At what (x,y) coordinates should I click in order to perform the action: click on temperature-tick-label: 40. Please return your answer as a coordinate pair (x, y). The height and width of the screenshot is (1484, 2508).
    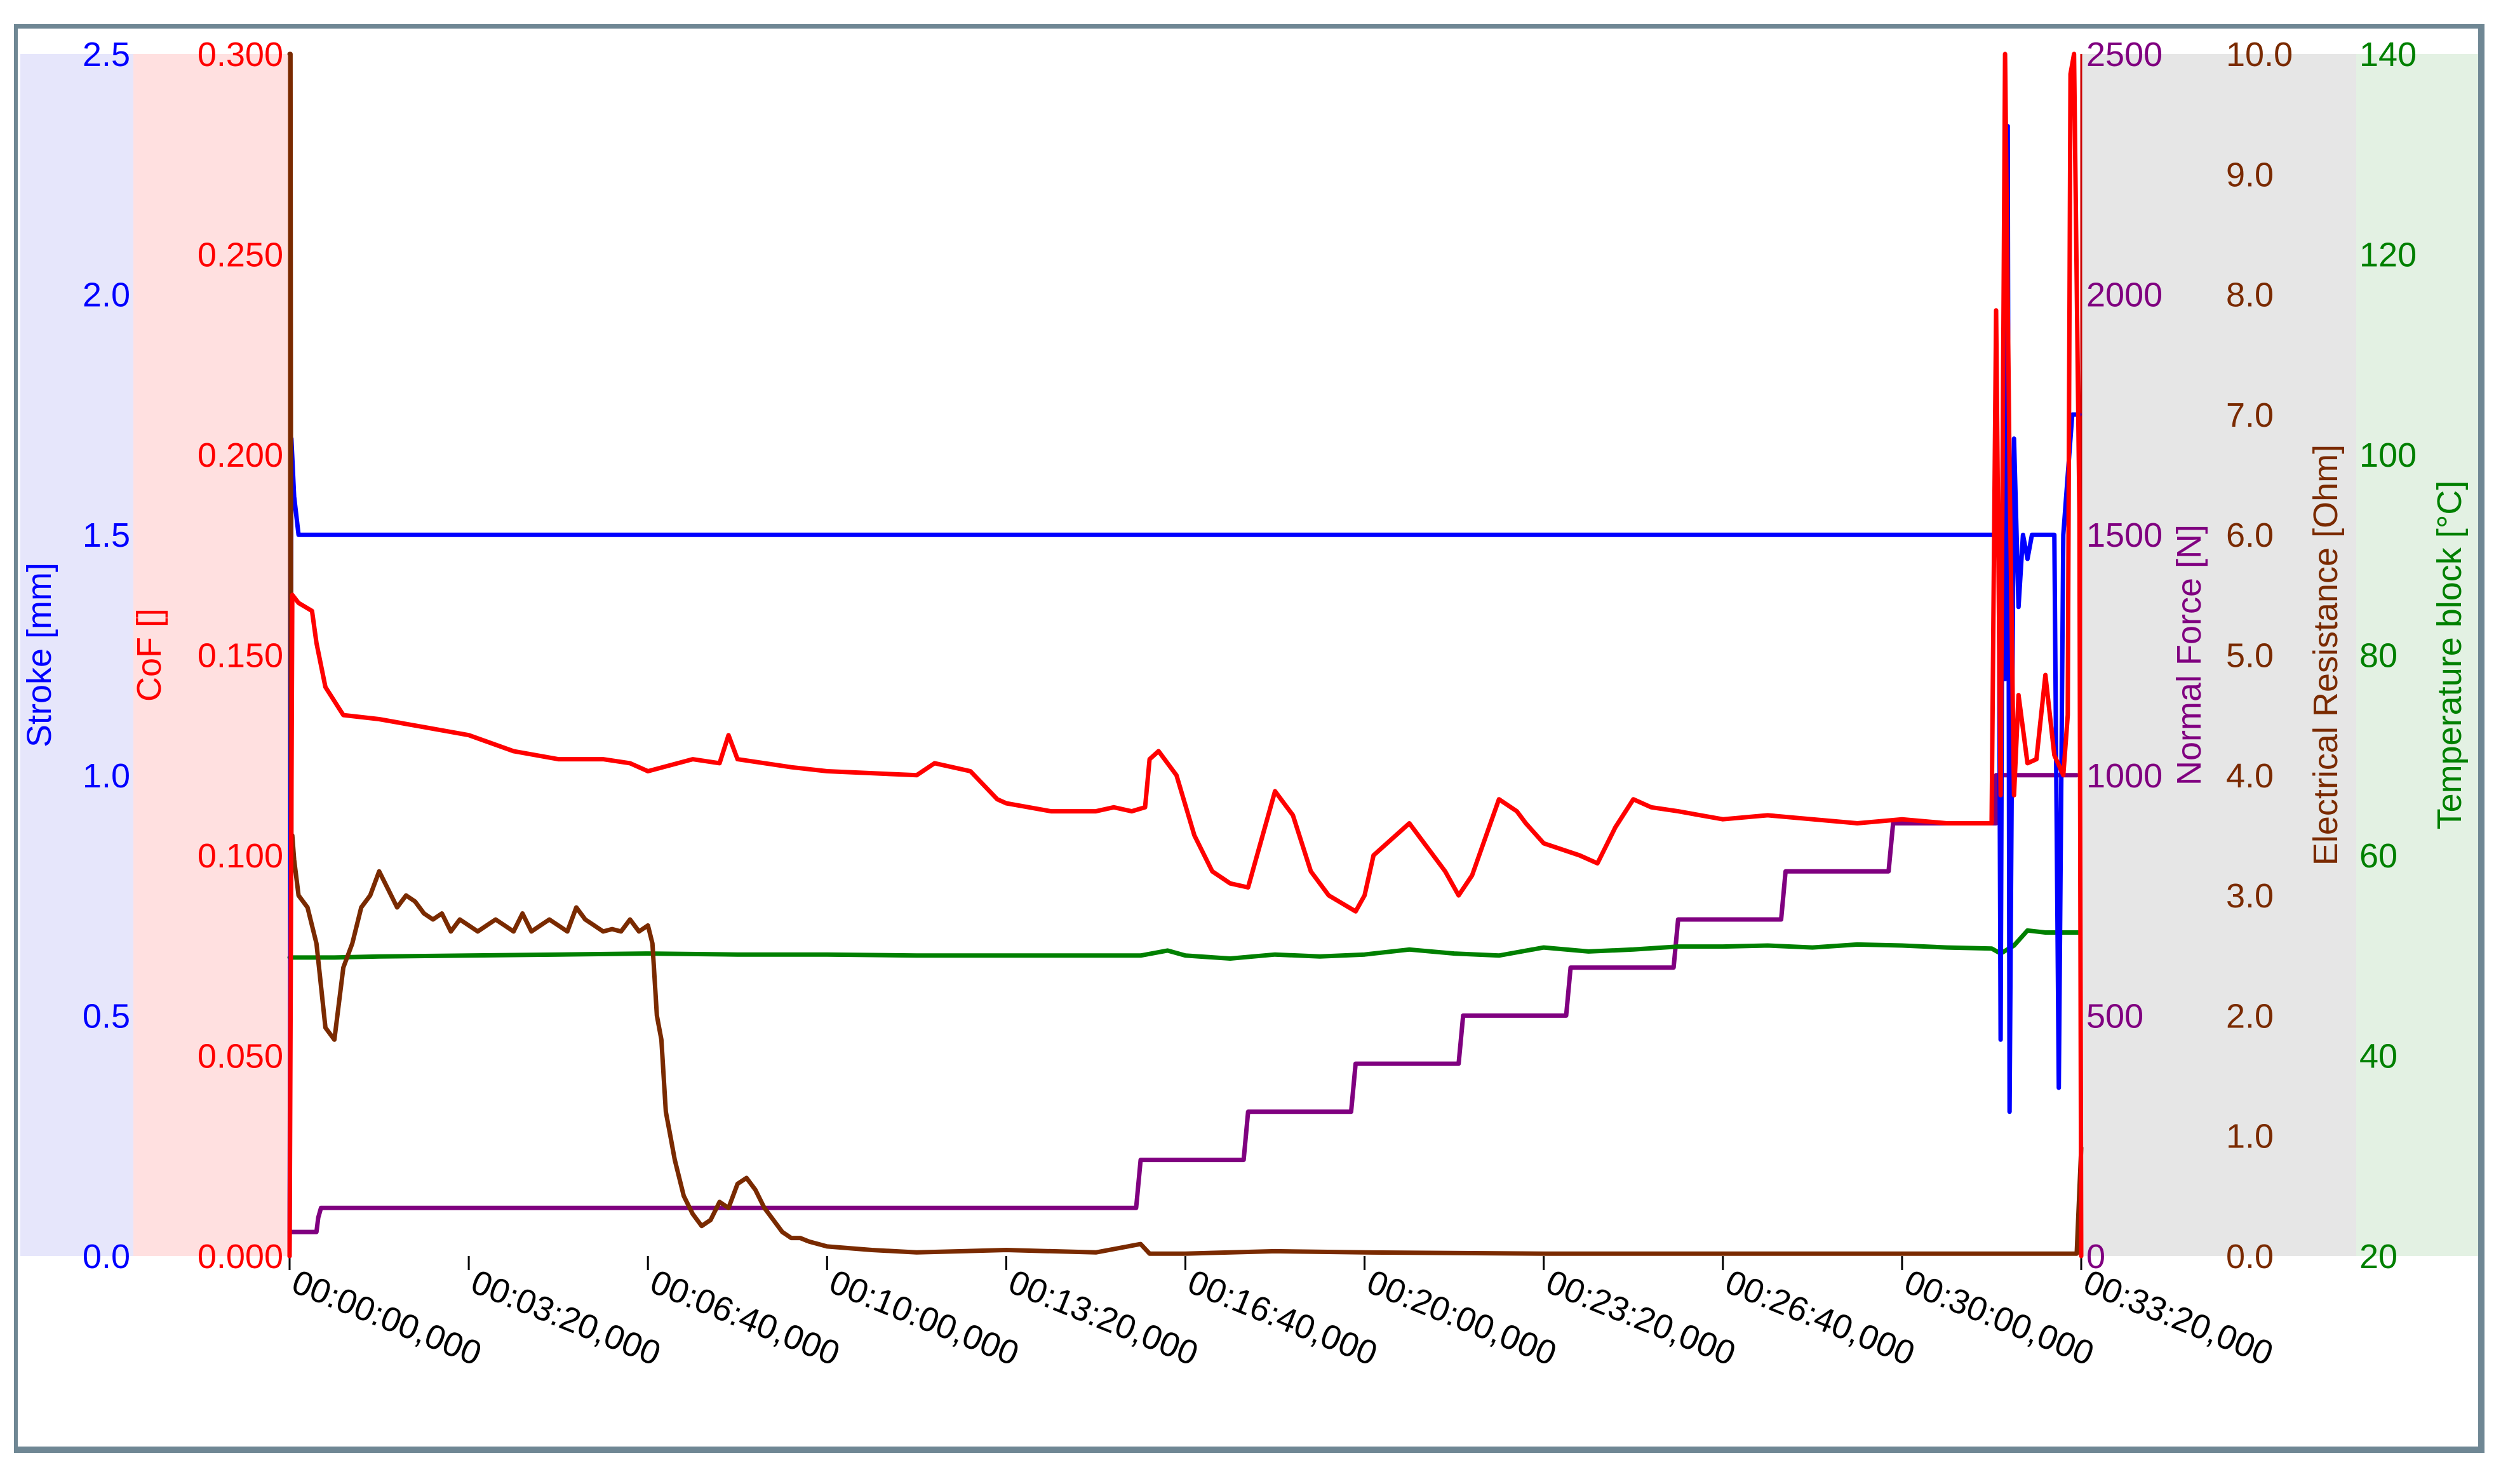
    Looking at the image, I should click on (2378, 1057).